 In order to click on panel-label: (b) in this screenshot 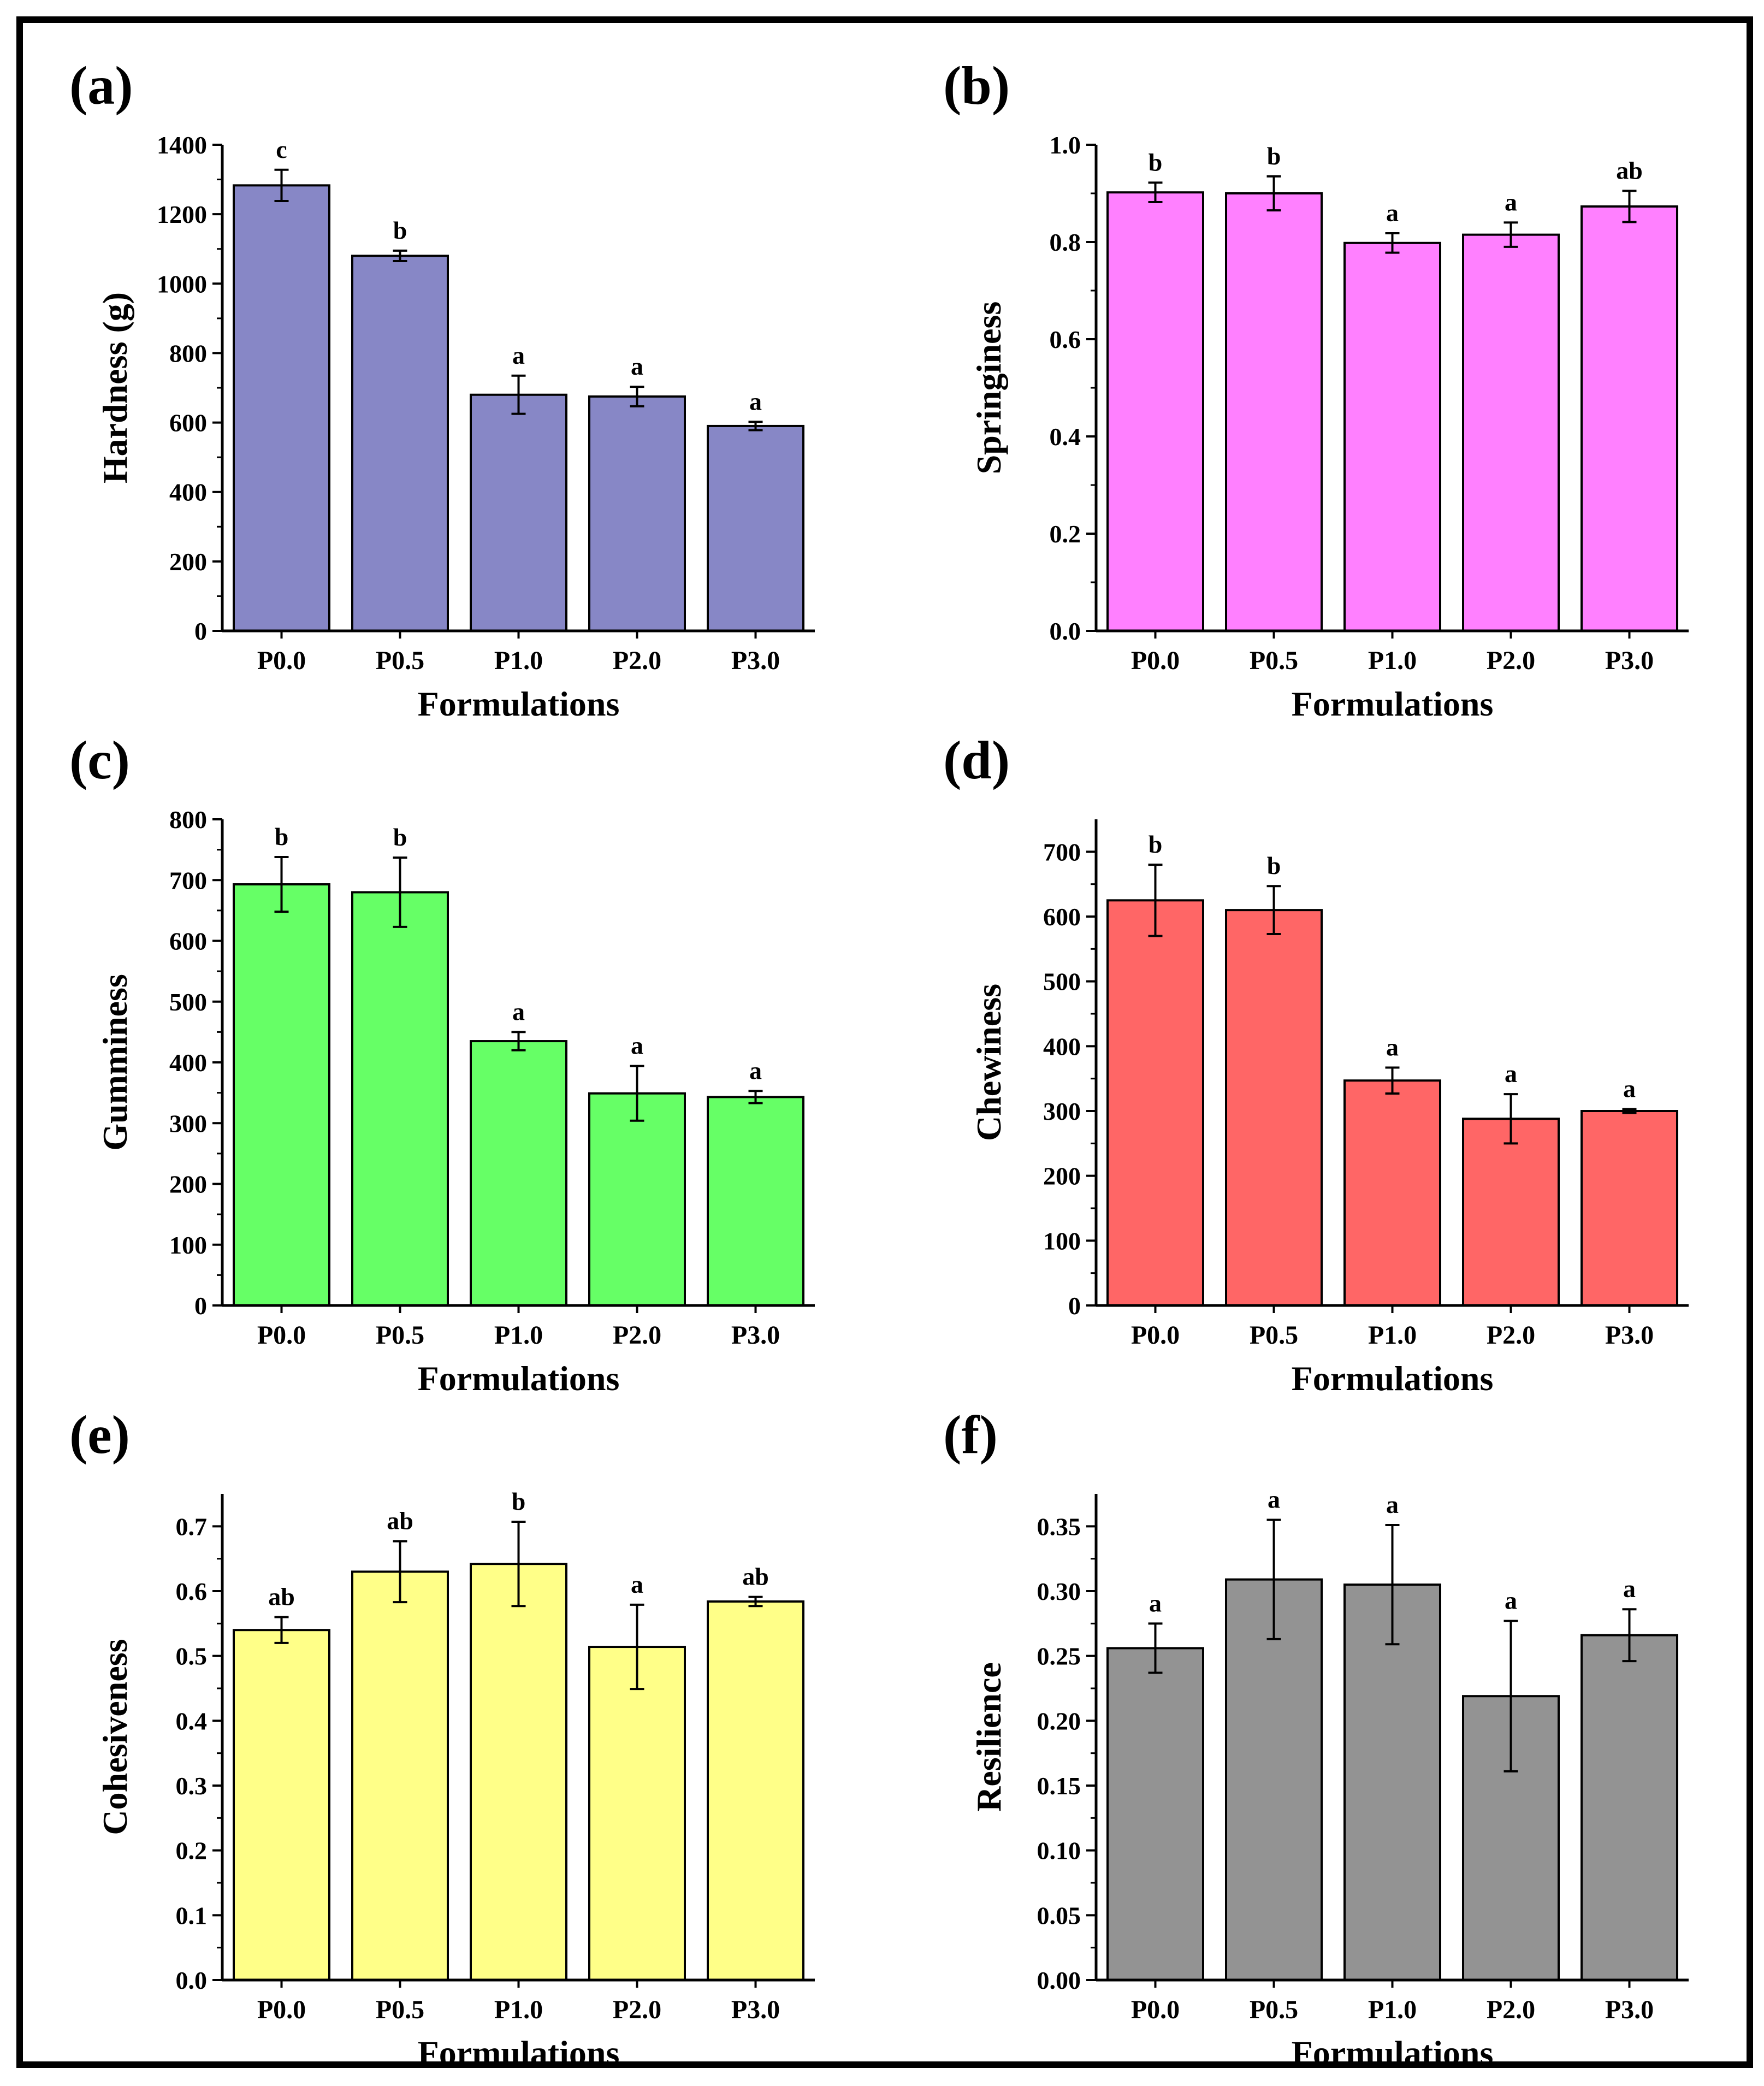, I will do `click(976, 85)`.